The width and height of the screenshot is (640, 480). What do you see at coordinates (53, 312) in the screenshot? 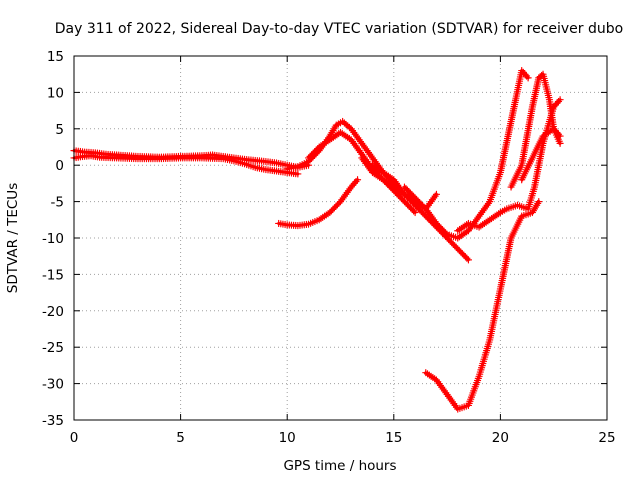
I see `y-tick-label: -20` at bounding box center [53, 312].